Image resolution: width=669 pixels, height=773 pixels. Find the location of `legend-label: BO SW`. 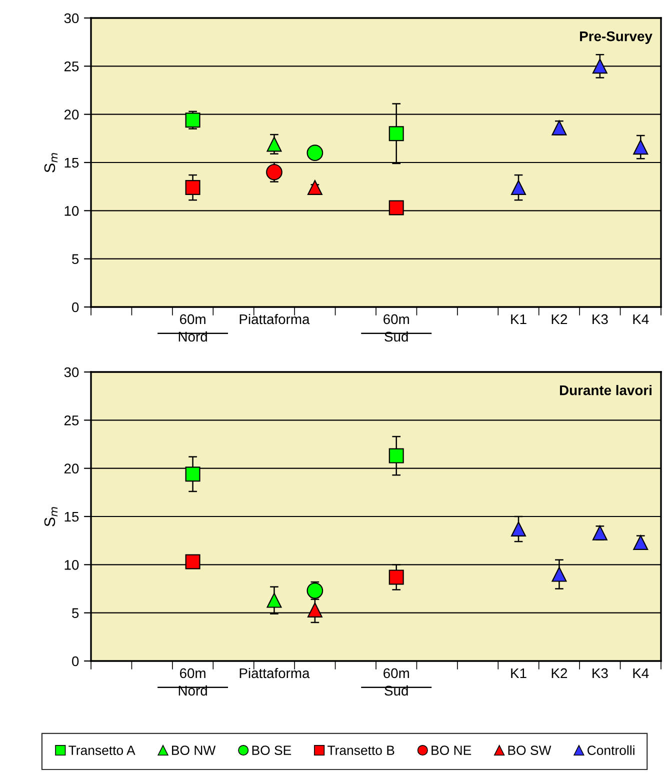

legend-label: BO SW is located at coordinates (530, 751).